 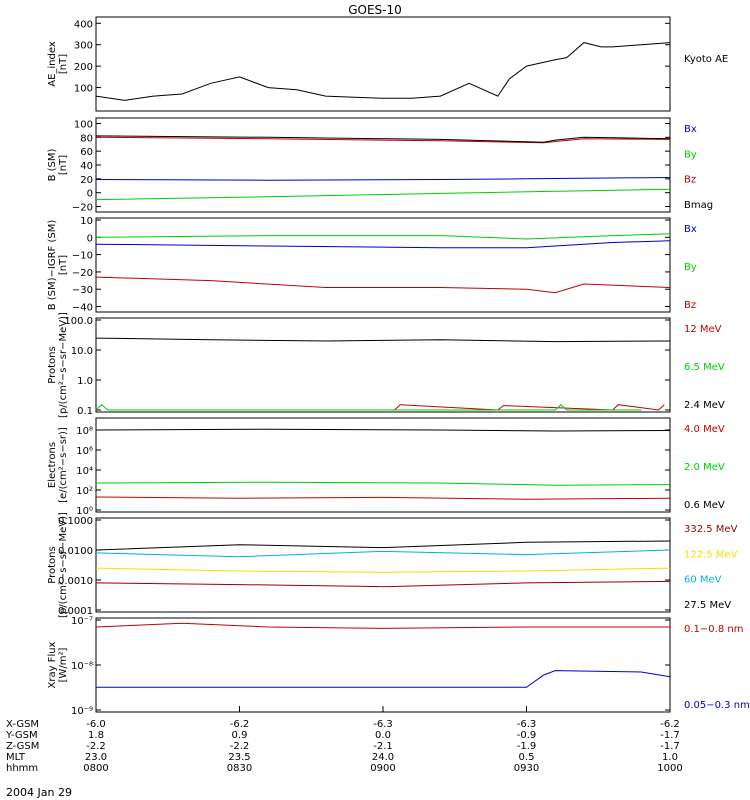 What do you see at coordinates (380, 165) in the screenshot?
I see `panel-2: −20 0 20 40 60 80 100 B (SM) [nT] Bx By Bz Bmag` at bounding box center [380, 165].